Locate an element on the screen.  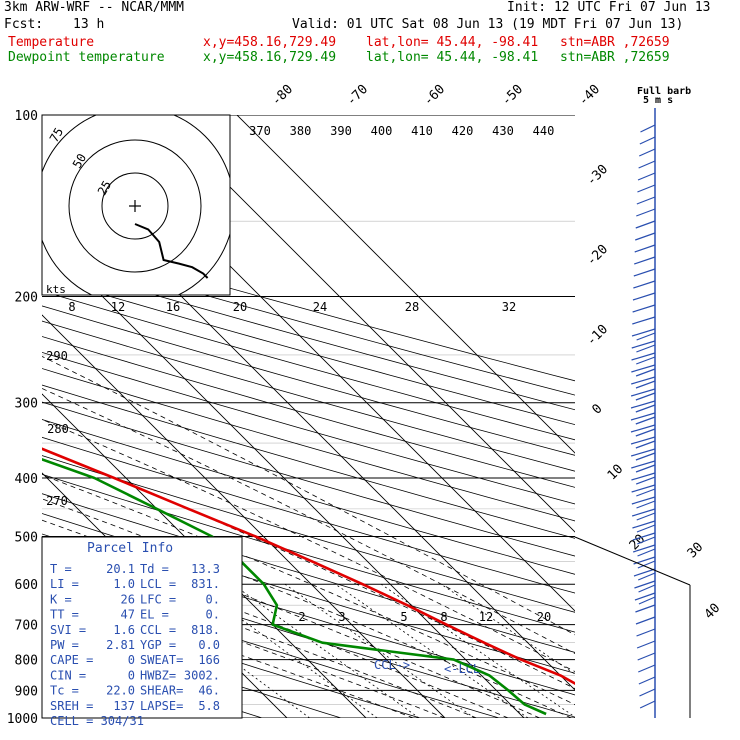
wetbulb-label: 28 is located at coordinates (412, 307).